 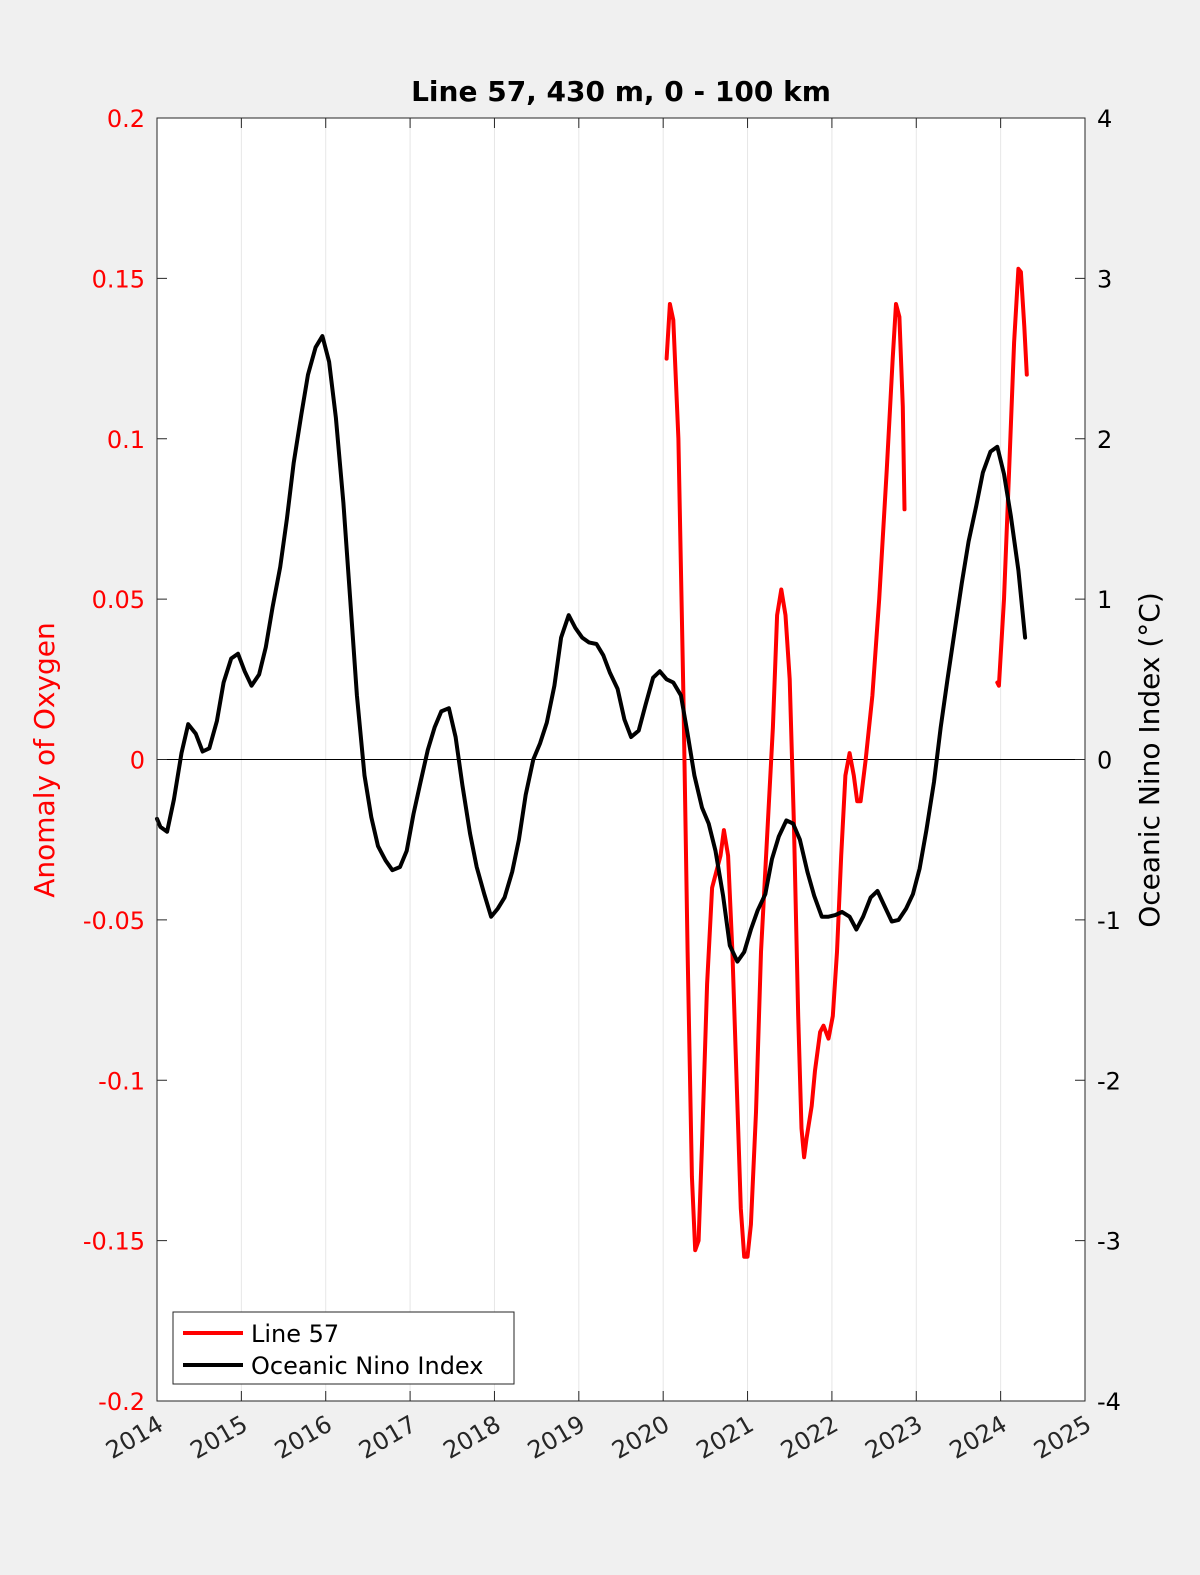 I want to click on y-right-tick-label: -2, so click(x=1109, y=1081).